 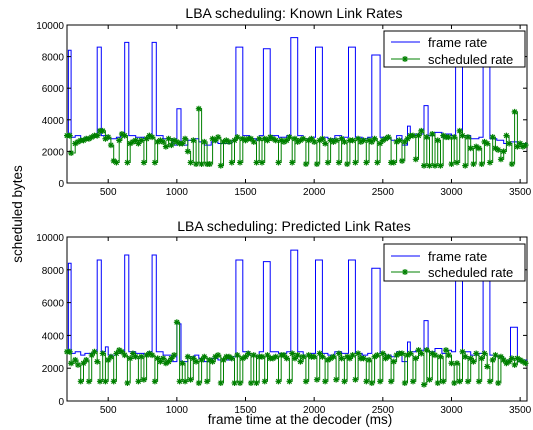 I want to click on legend-scheduled-rate-label: scheduled rate, so click(x=470, y=59).